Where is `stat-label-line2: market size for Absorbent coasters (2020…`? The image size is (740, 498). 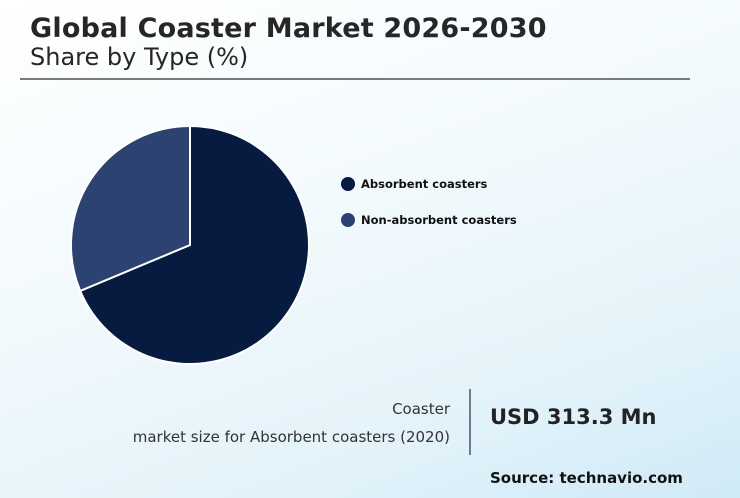 stat-label-line2: market size for Absorbent coasters (2020… is located at coordinates (291, 437).